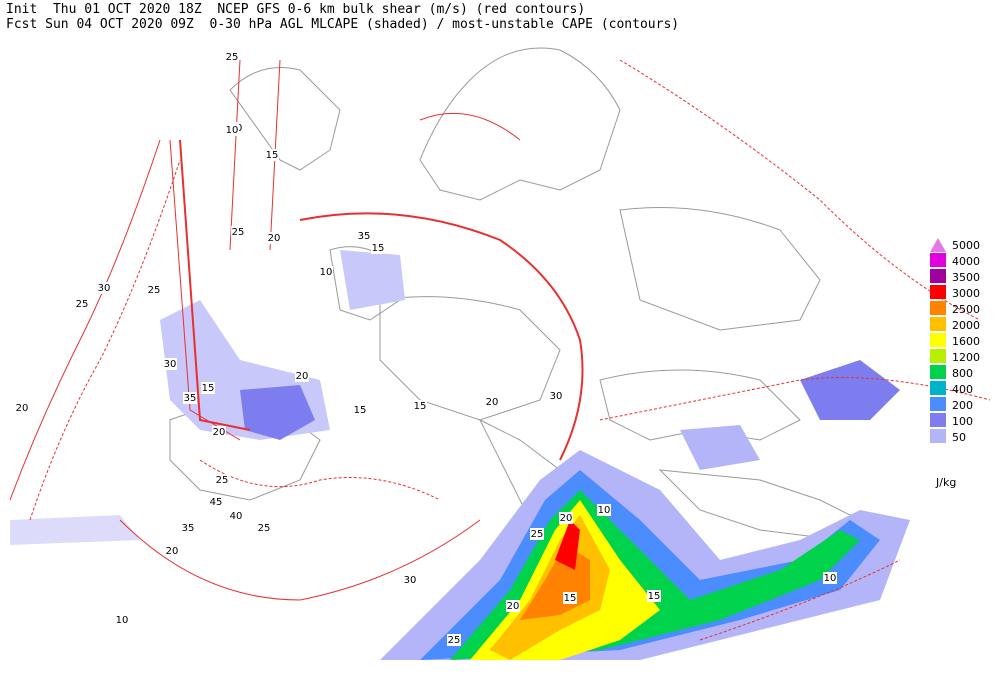 The width and height of the screenshot is (1000, 680). Describe the element at coordinates (966, 277) in the screenshot. I see `legend-label: 3500` at that location.